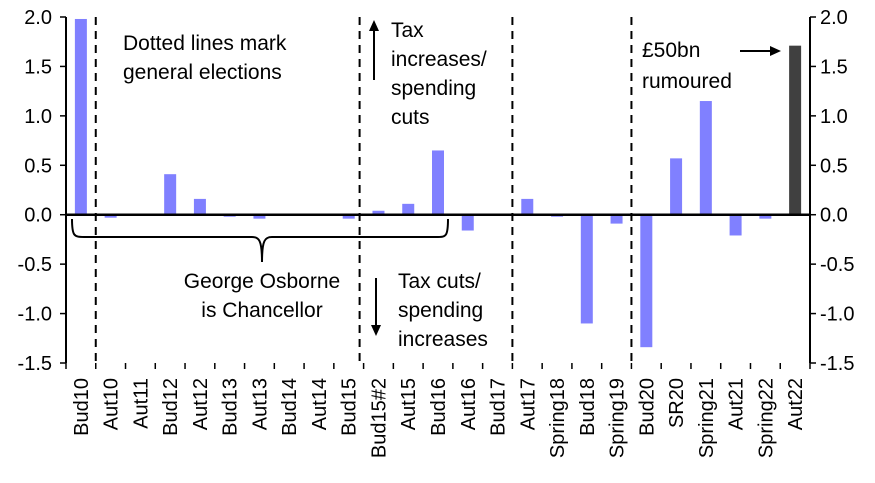 This screenshot has width=875, height=483. What do you see at coordinates (439, 407) in the screenshot?
I see `x-tick-label: Bud16` at bounding box center [439, 407].